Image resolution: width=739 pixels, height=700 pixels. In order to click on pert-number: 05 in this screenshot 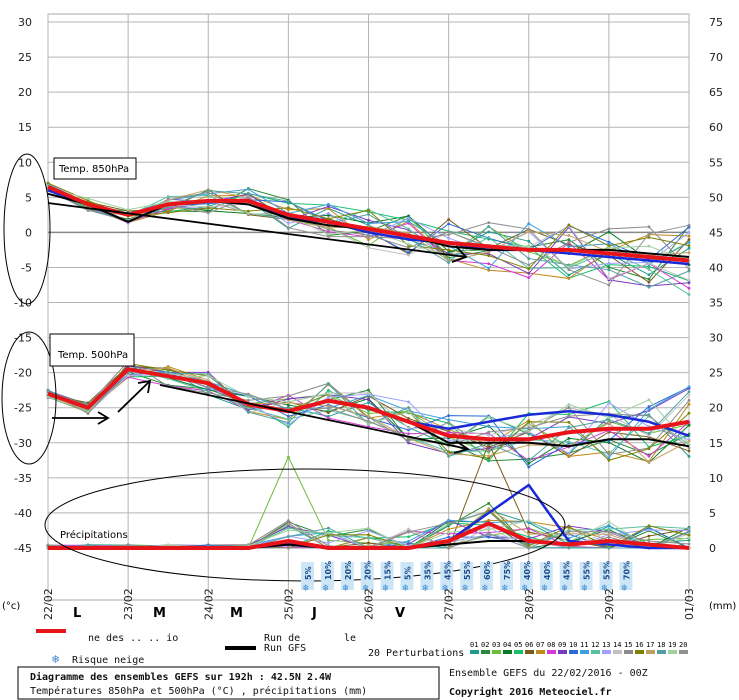, I will do `click(518, 645)`.